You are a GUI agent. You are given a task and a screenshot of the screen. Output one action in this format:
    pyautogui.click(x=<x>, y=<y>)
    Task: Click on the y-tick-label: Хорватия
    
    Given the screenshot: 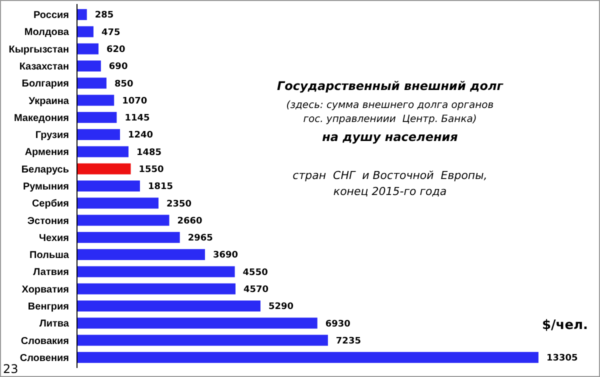 What is the action you would take?
    pyautogui.click(x=46, y=290)
    